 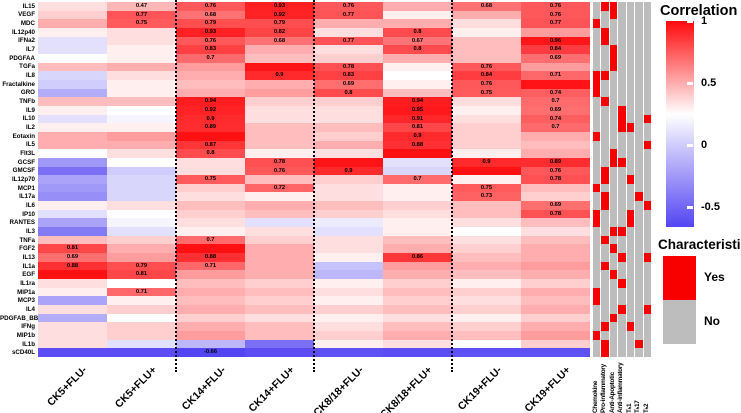 What do you see at coordinates (486, 92) in the screenshot?
I see `cell-value: 0.75` at bounding box center [486, 92].